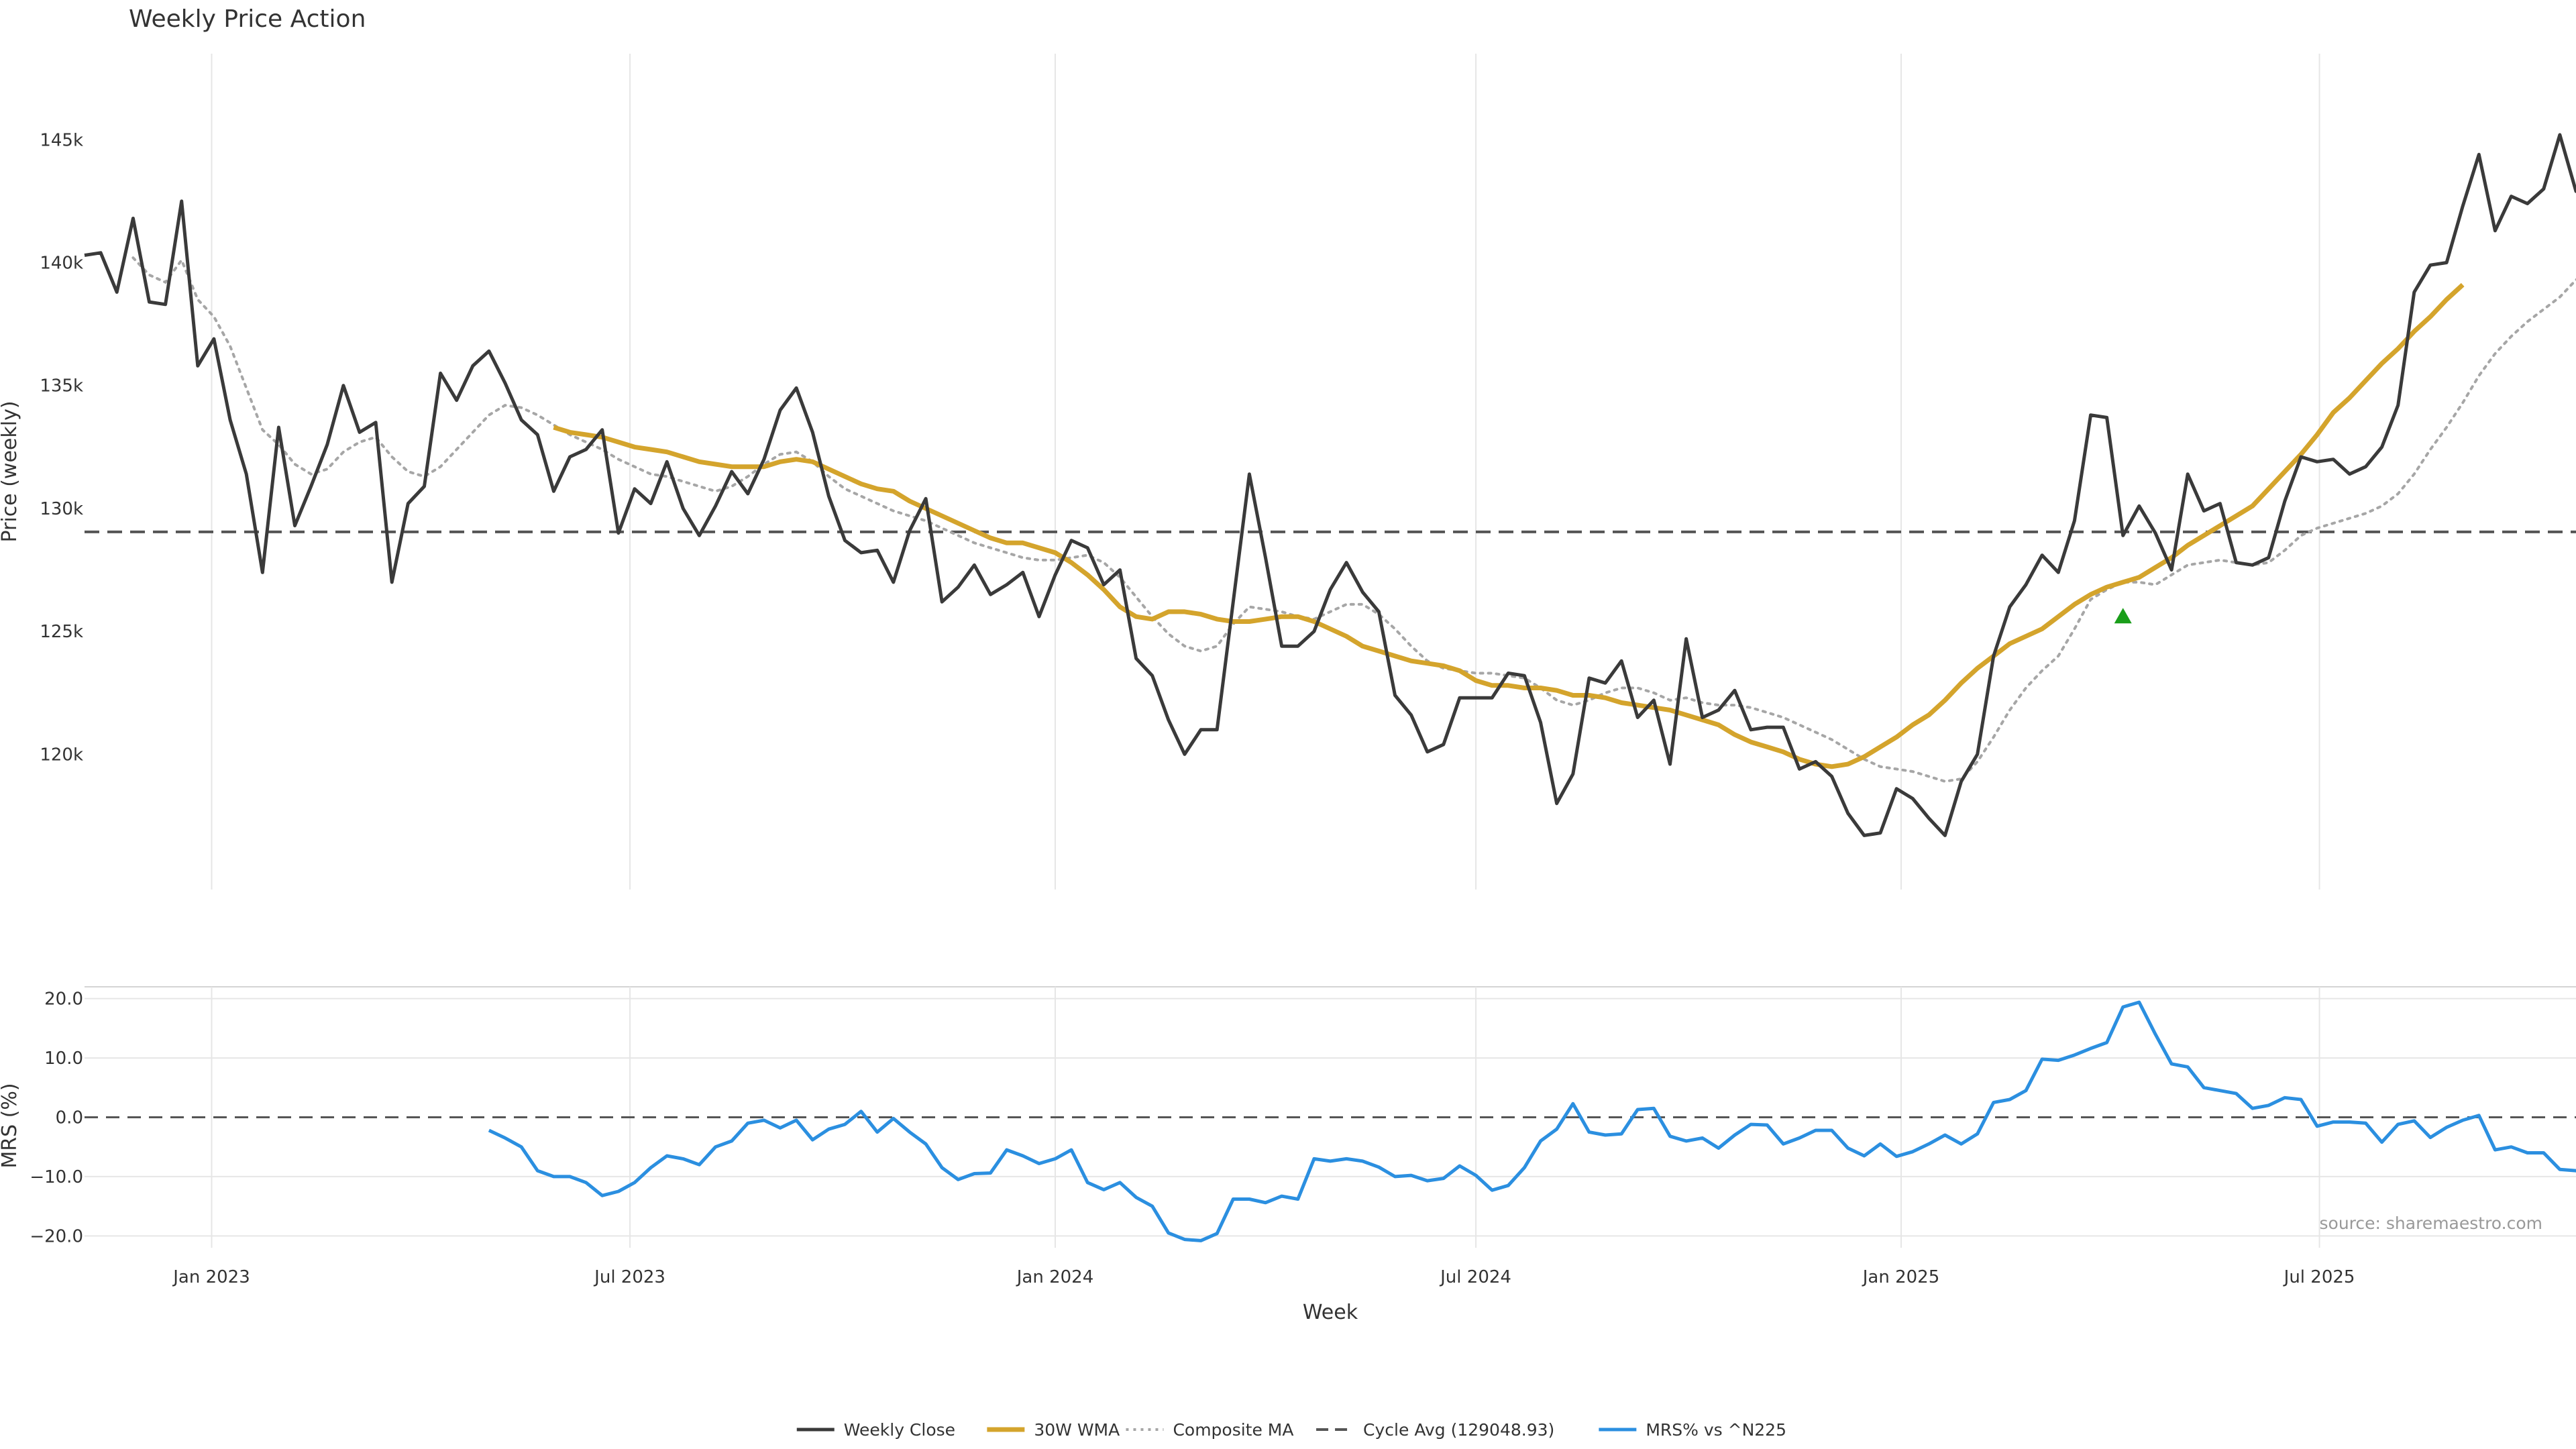  Describe the element at coordinates (61, 447) in the screenshot. I see `price-y-axis: 120k 125k 130k 135k 140k 145k` at that location.